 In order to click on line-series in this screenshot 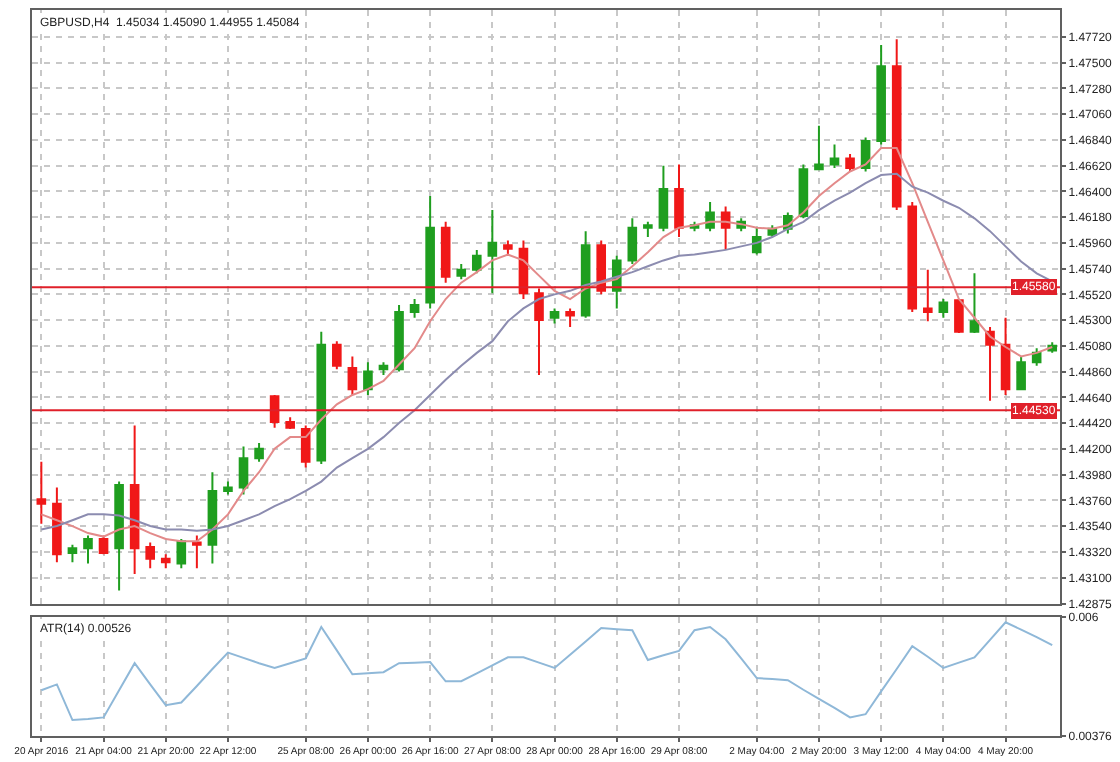, I will do `click(547, 671)`.